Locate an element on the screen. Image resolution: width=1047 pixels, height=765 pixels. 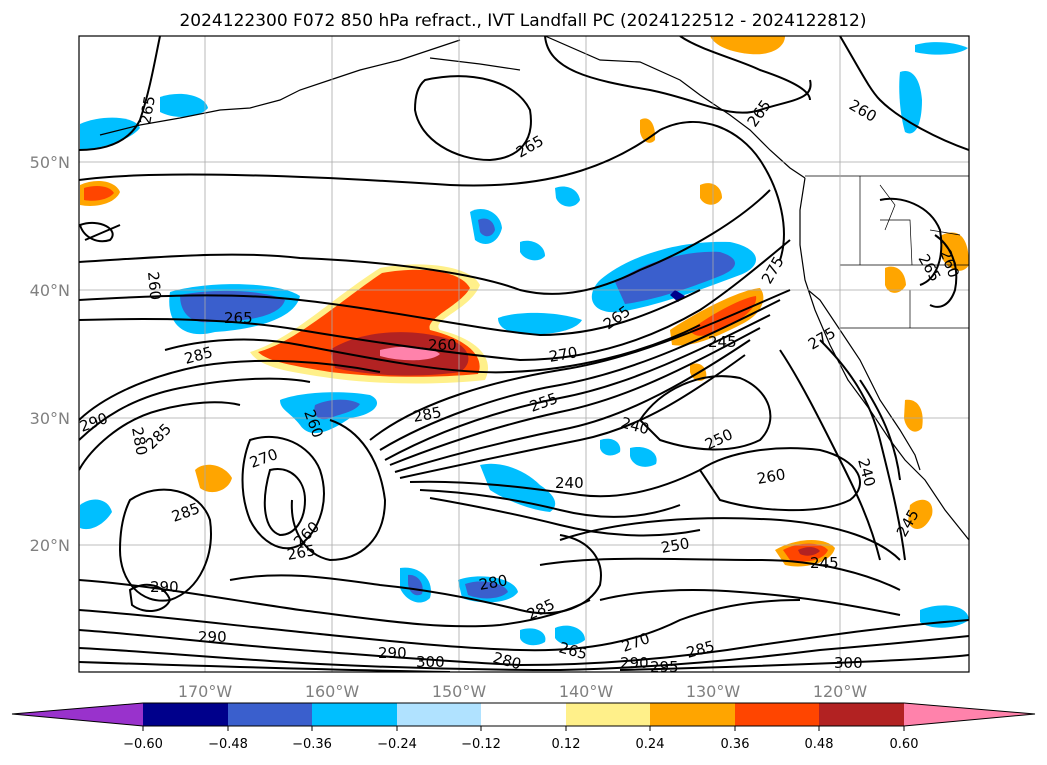
lat-label-30n: 30°N is located at coordinates (50, 418).